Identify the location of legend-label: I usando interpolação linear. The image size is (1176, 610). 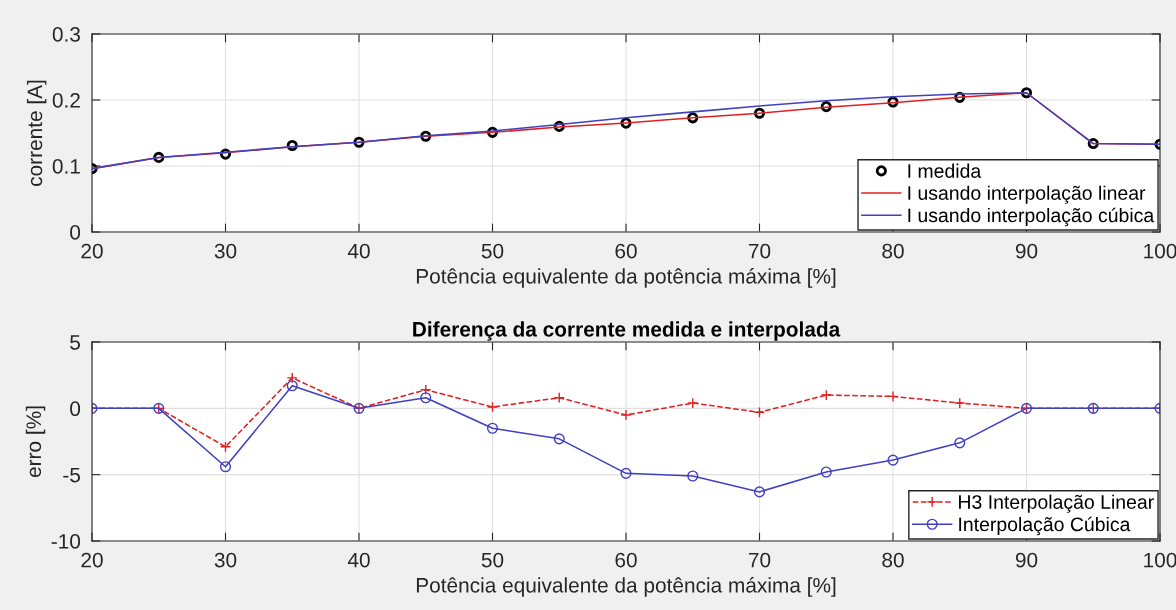
(1027, 194).